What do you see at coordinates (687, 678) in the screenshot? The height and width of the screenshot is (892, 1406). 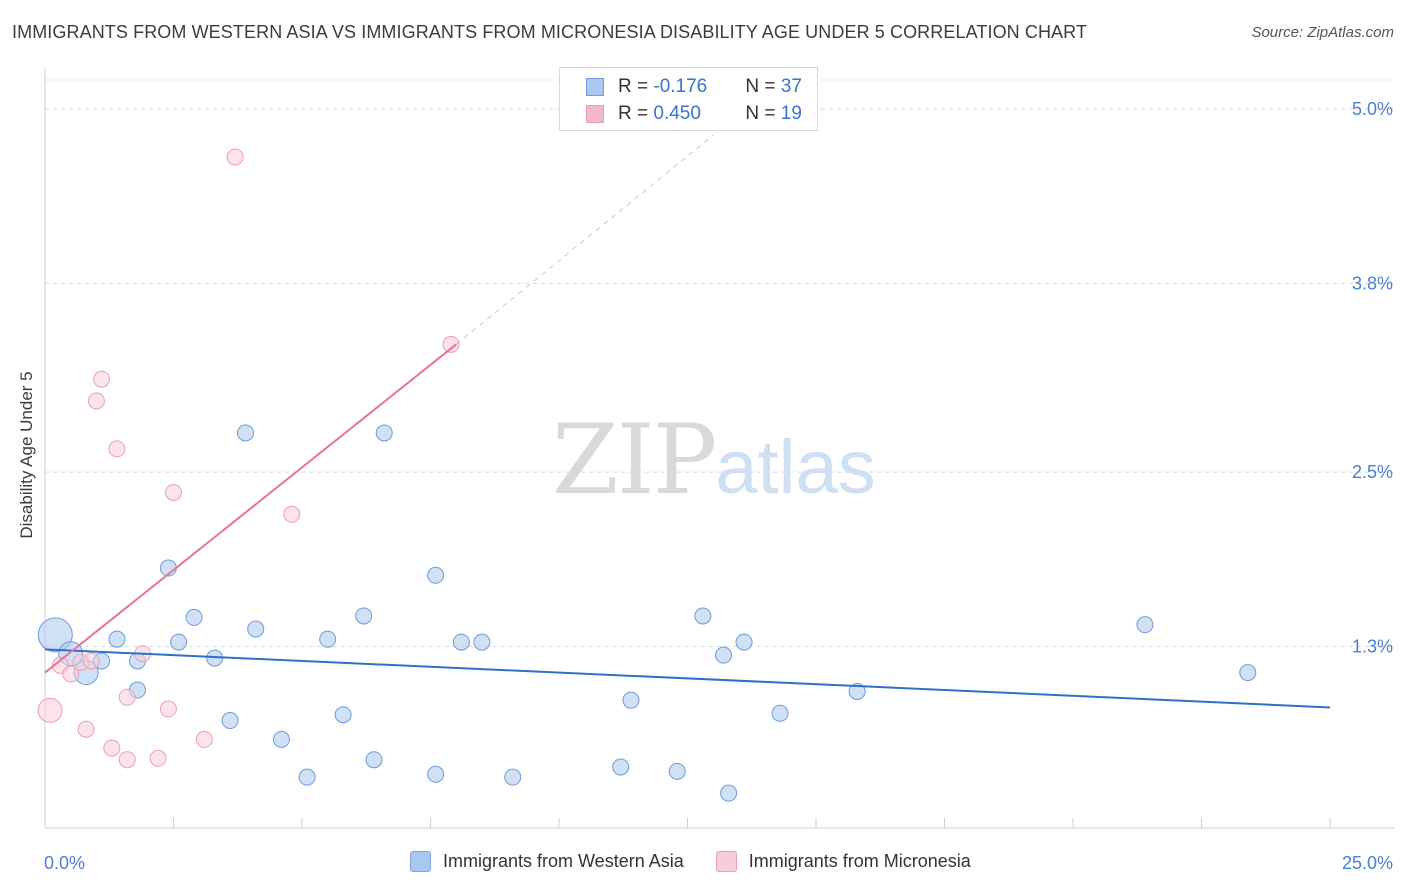 I see `trendline-western-asia` at bounding box center [687, 678].